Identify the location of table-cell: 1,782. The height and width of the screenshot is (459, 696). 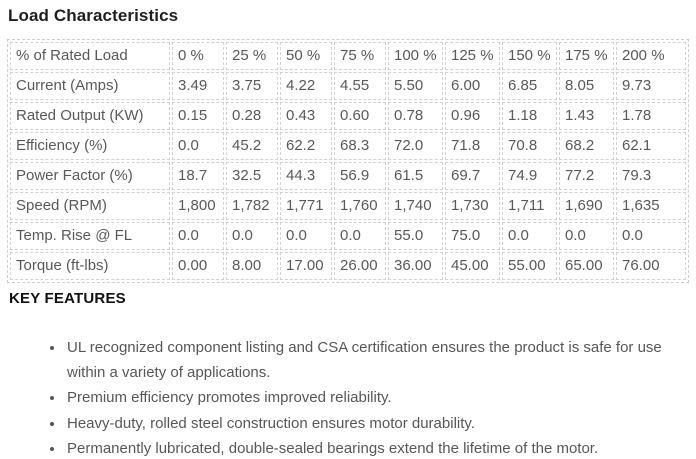
(252, 206).